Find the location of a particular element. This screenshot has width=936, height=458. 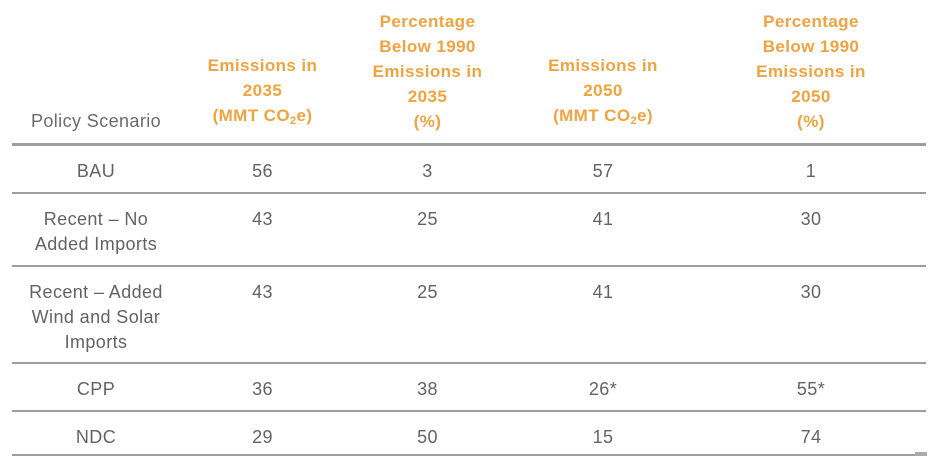

scenario-cell: Recent – No Added Imports is located at coordinates (96, 230).